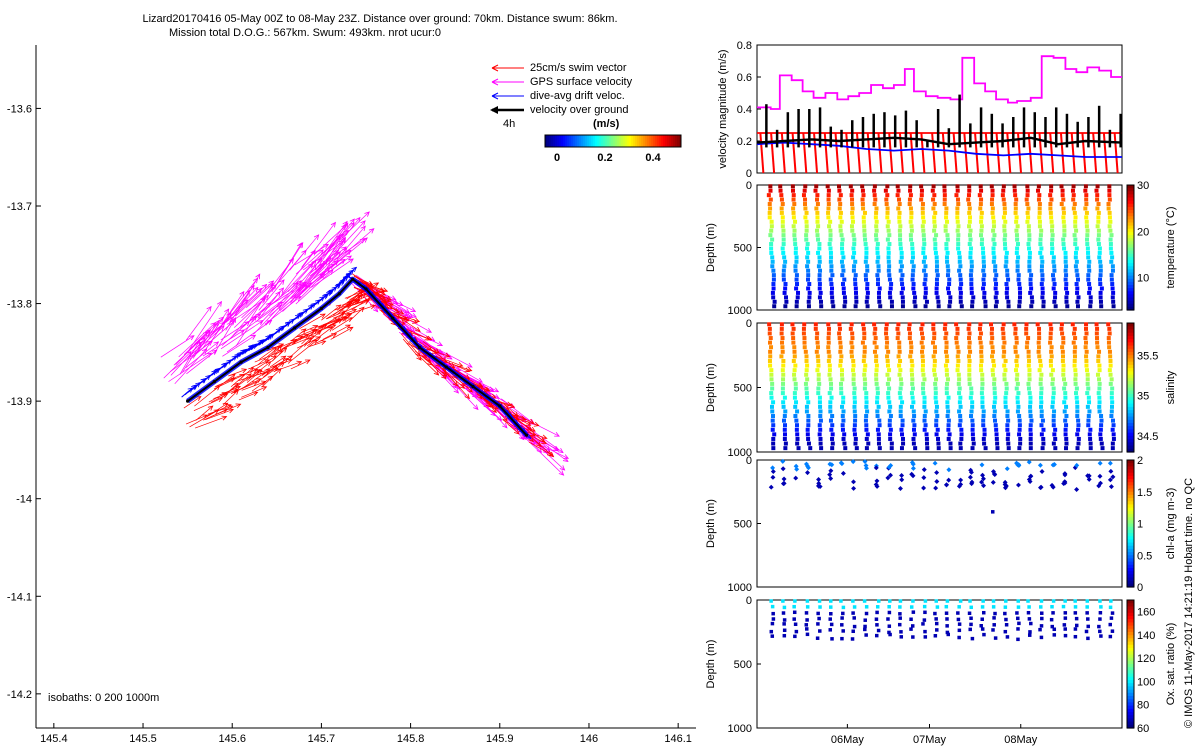  Describe the element at coordinates (415, 321) in the screenshot. I see `swim-vector-head` at that location.